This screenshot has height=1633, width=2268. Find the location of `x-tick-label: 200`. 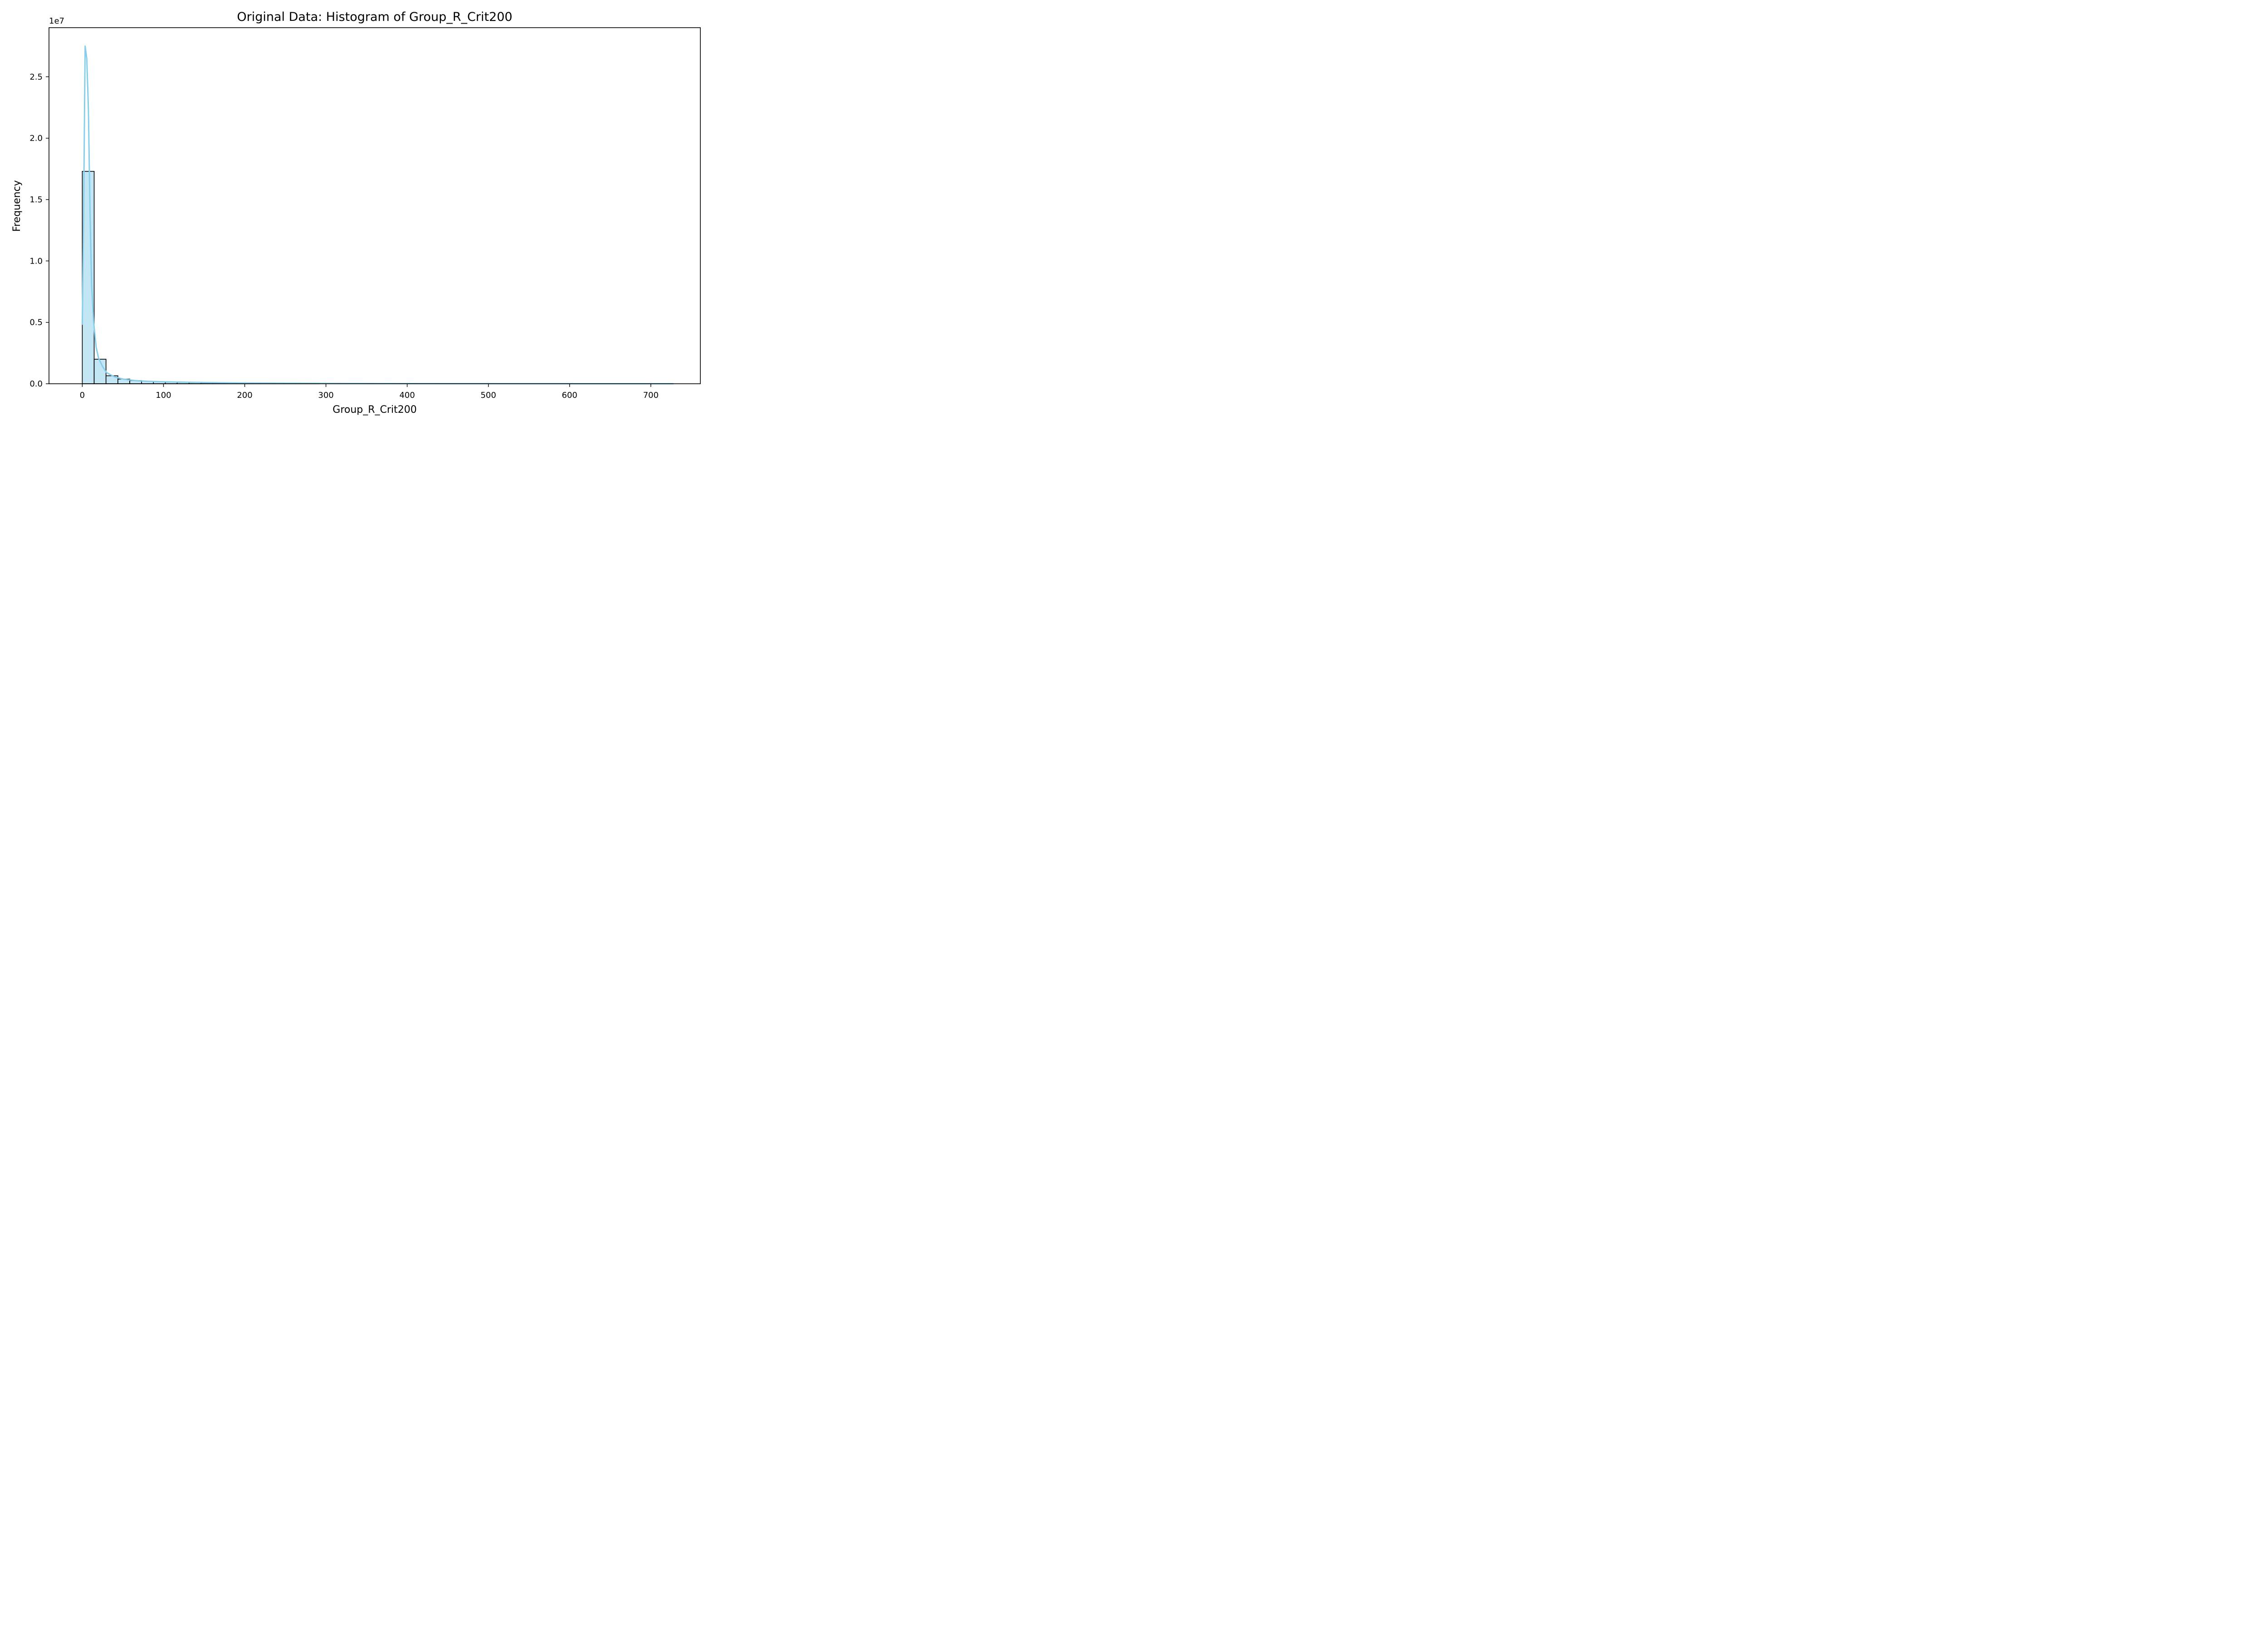

x-tick-label: 200 is located at coordinates (245, 395).